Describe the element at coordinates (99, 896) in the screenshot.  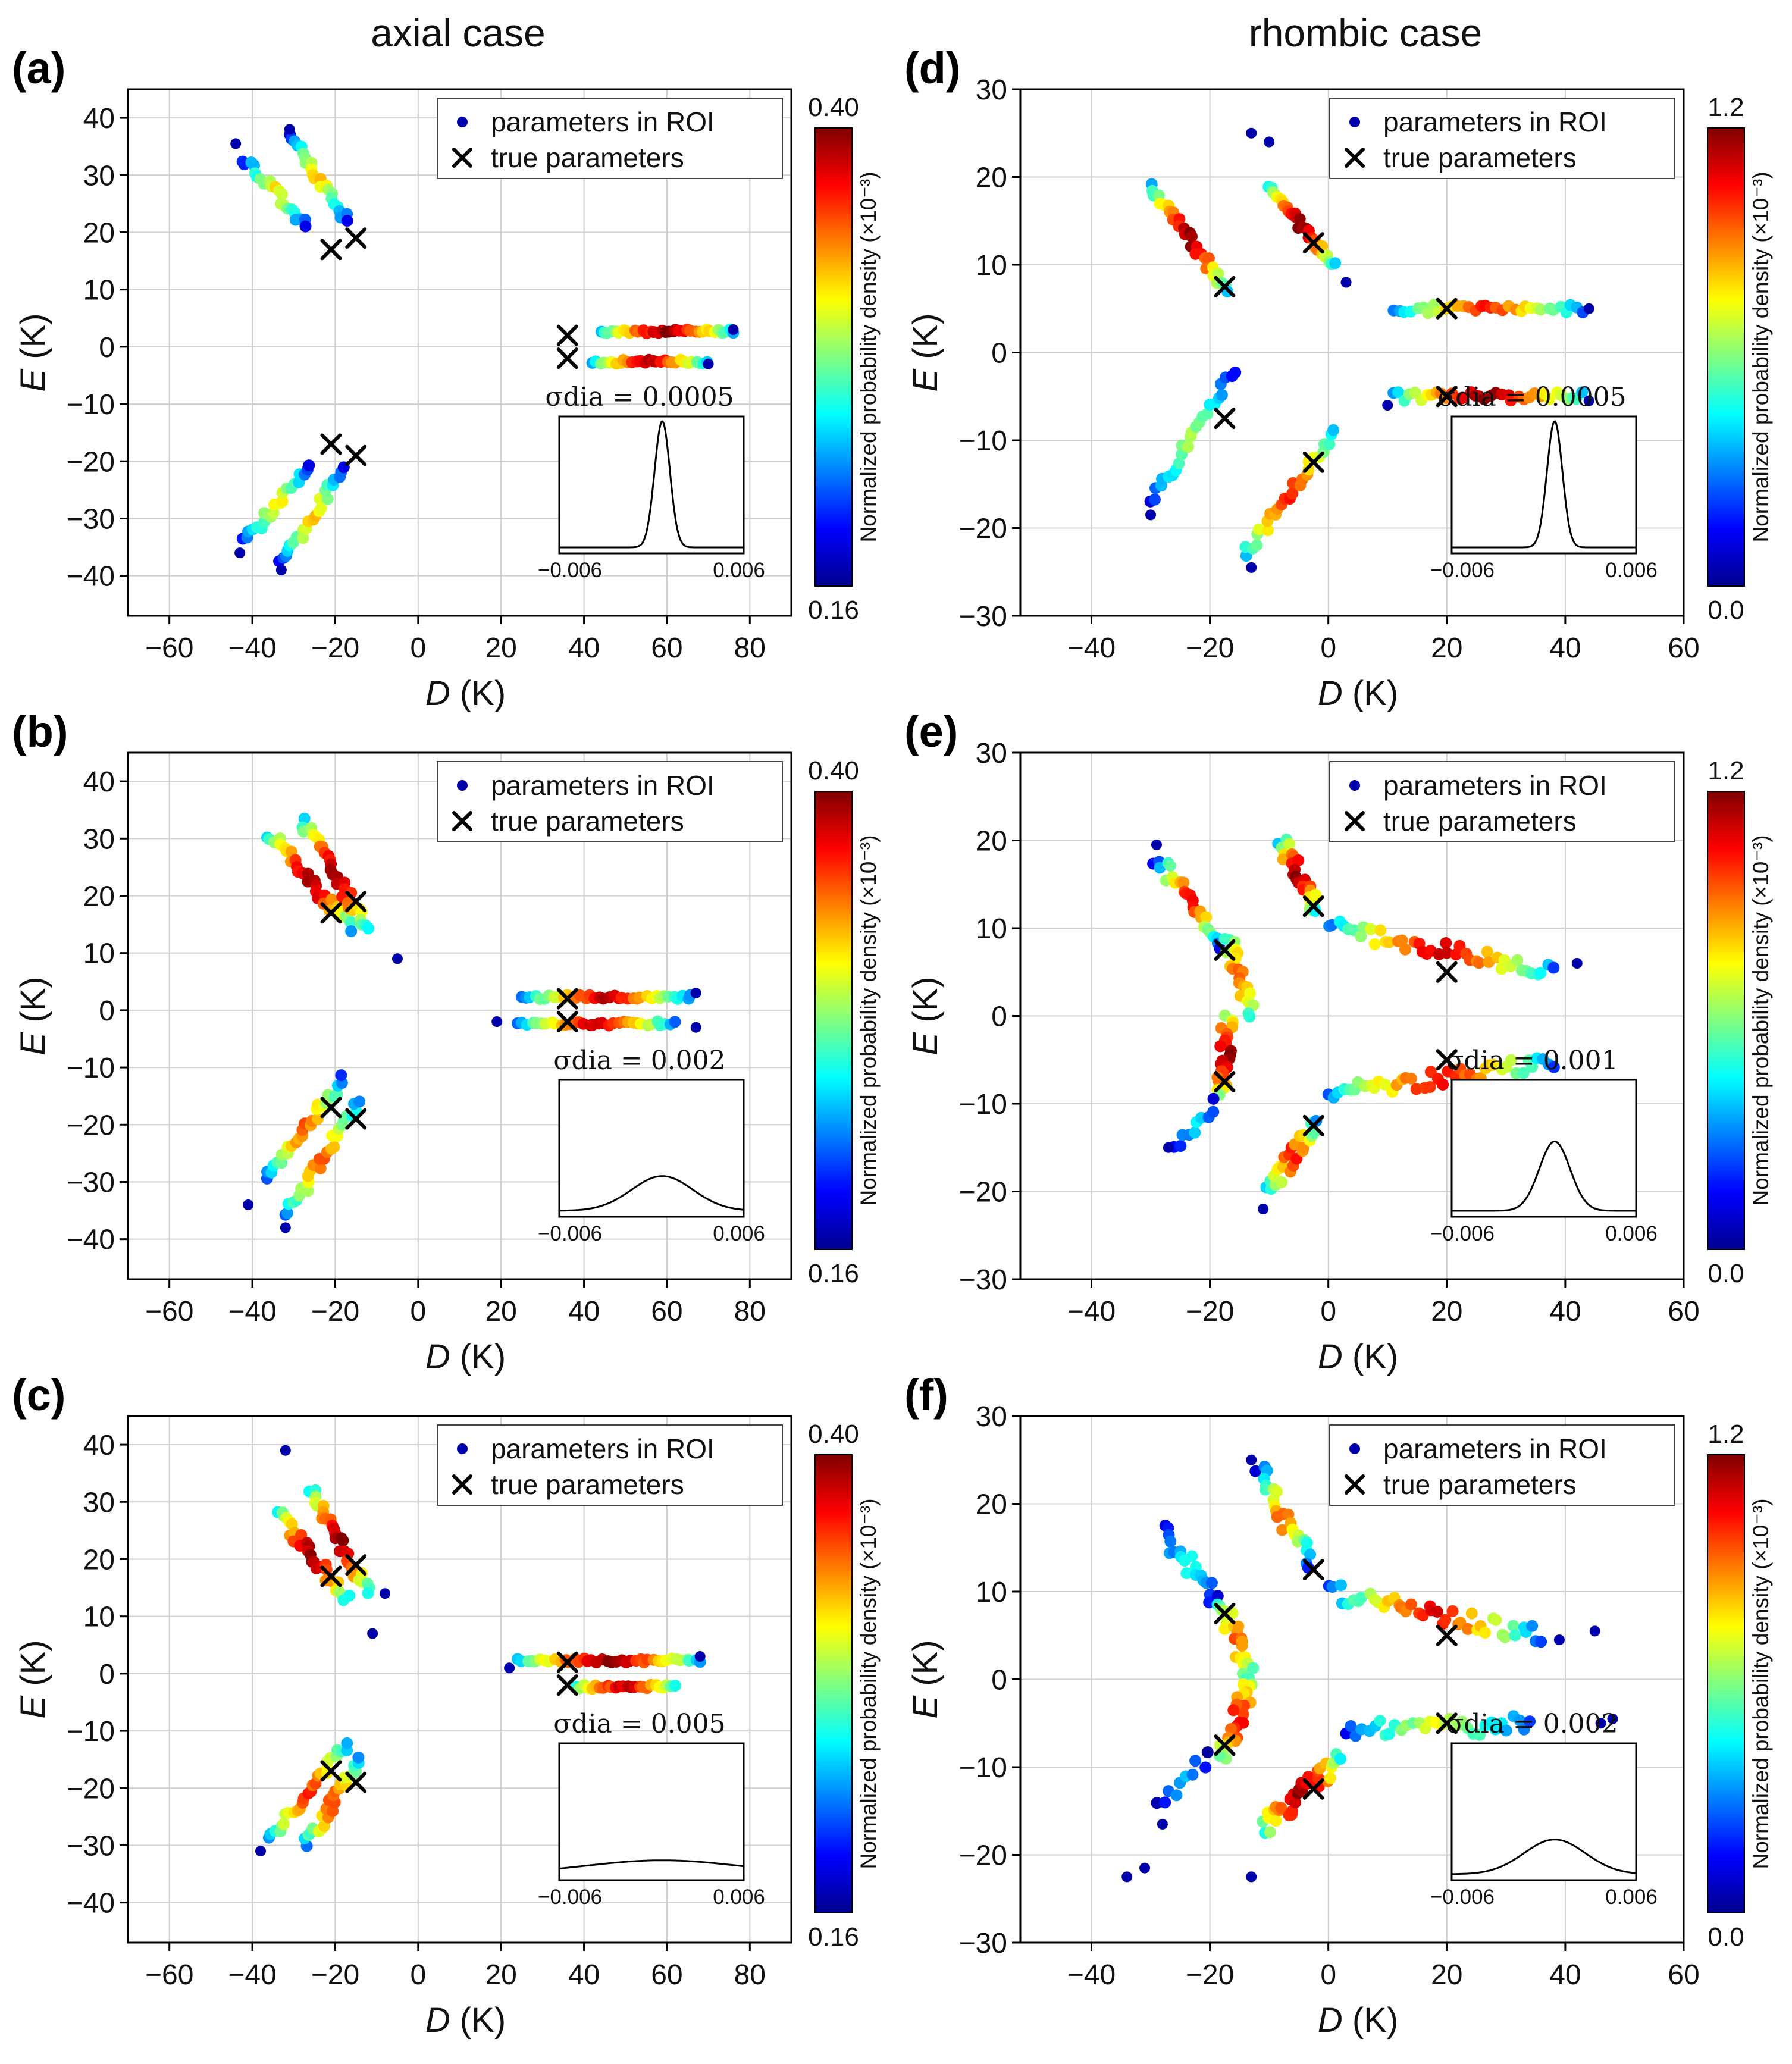
I see `y-tick-label: 20` at that location.